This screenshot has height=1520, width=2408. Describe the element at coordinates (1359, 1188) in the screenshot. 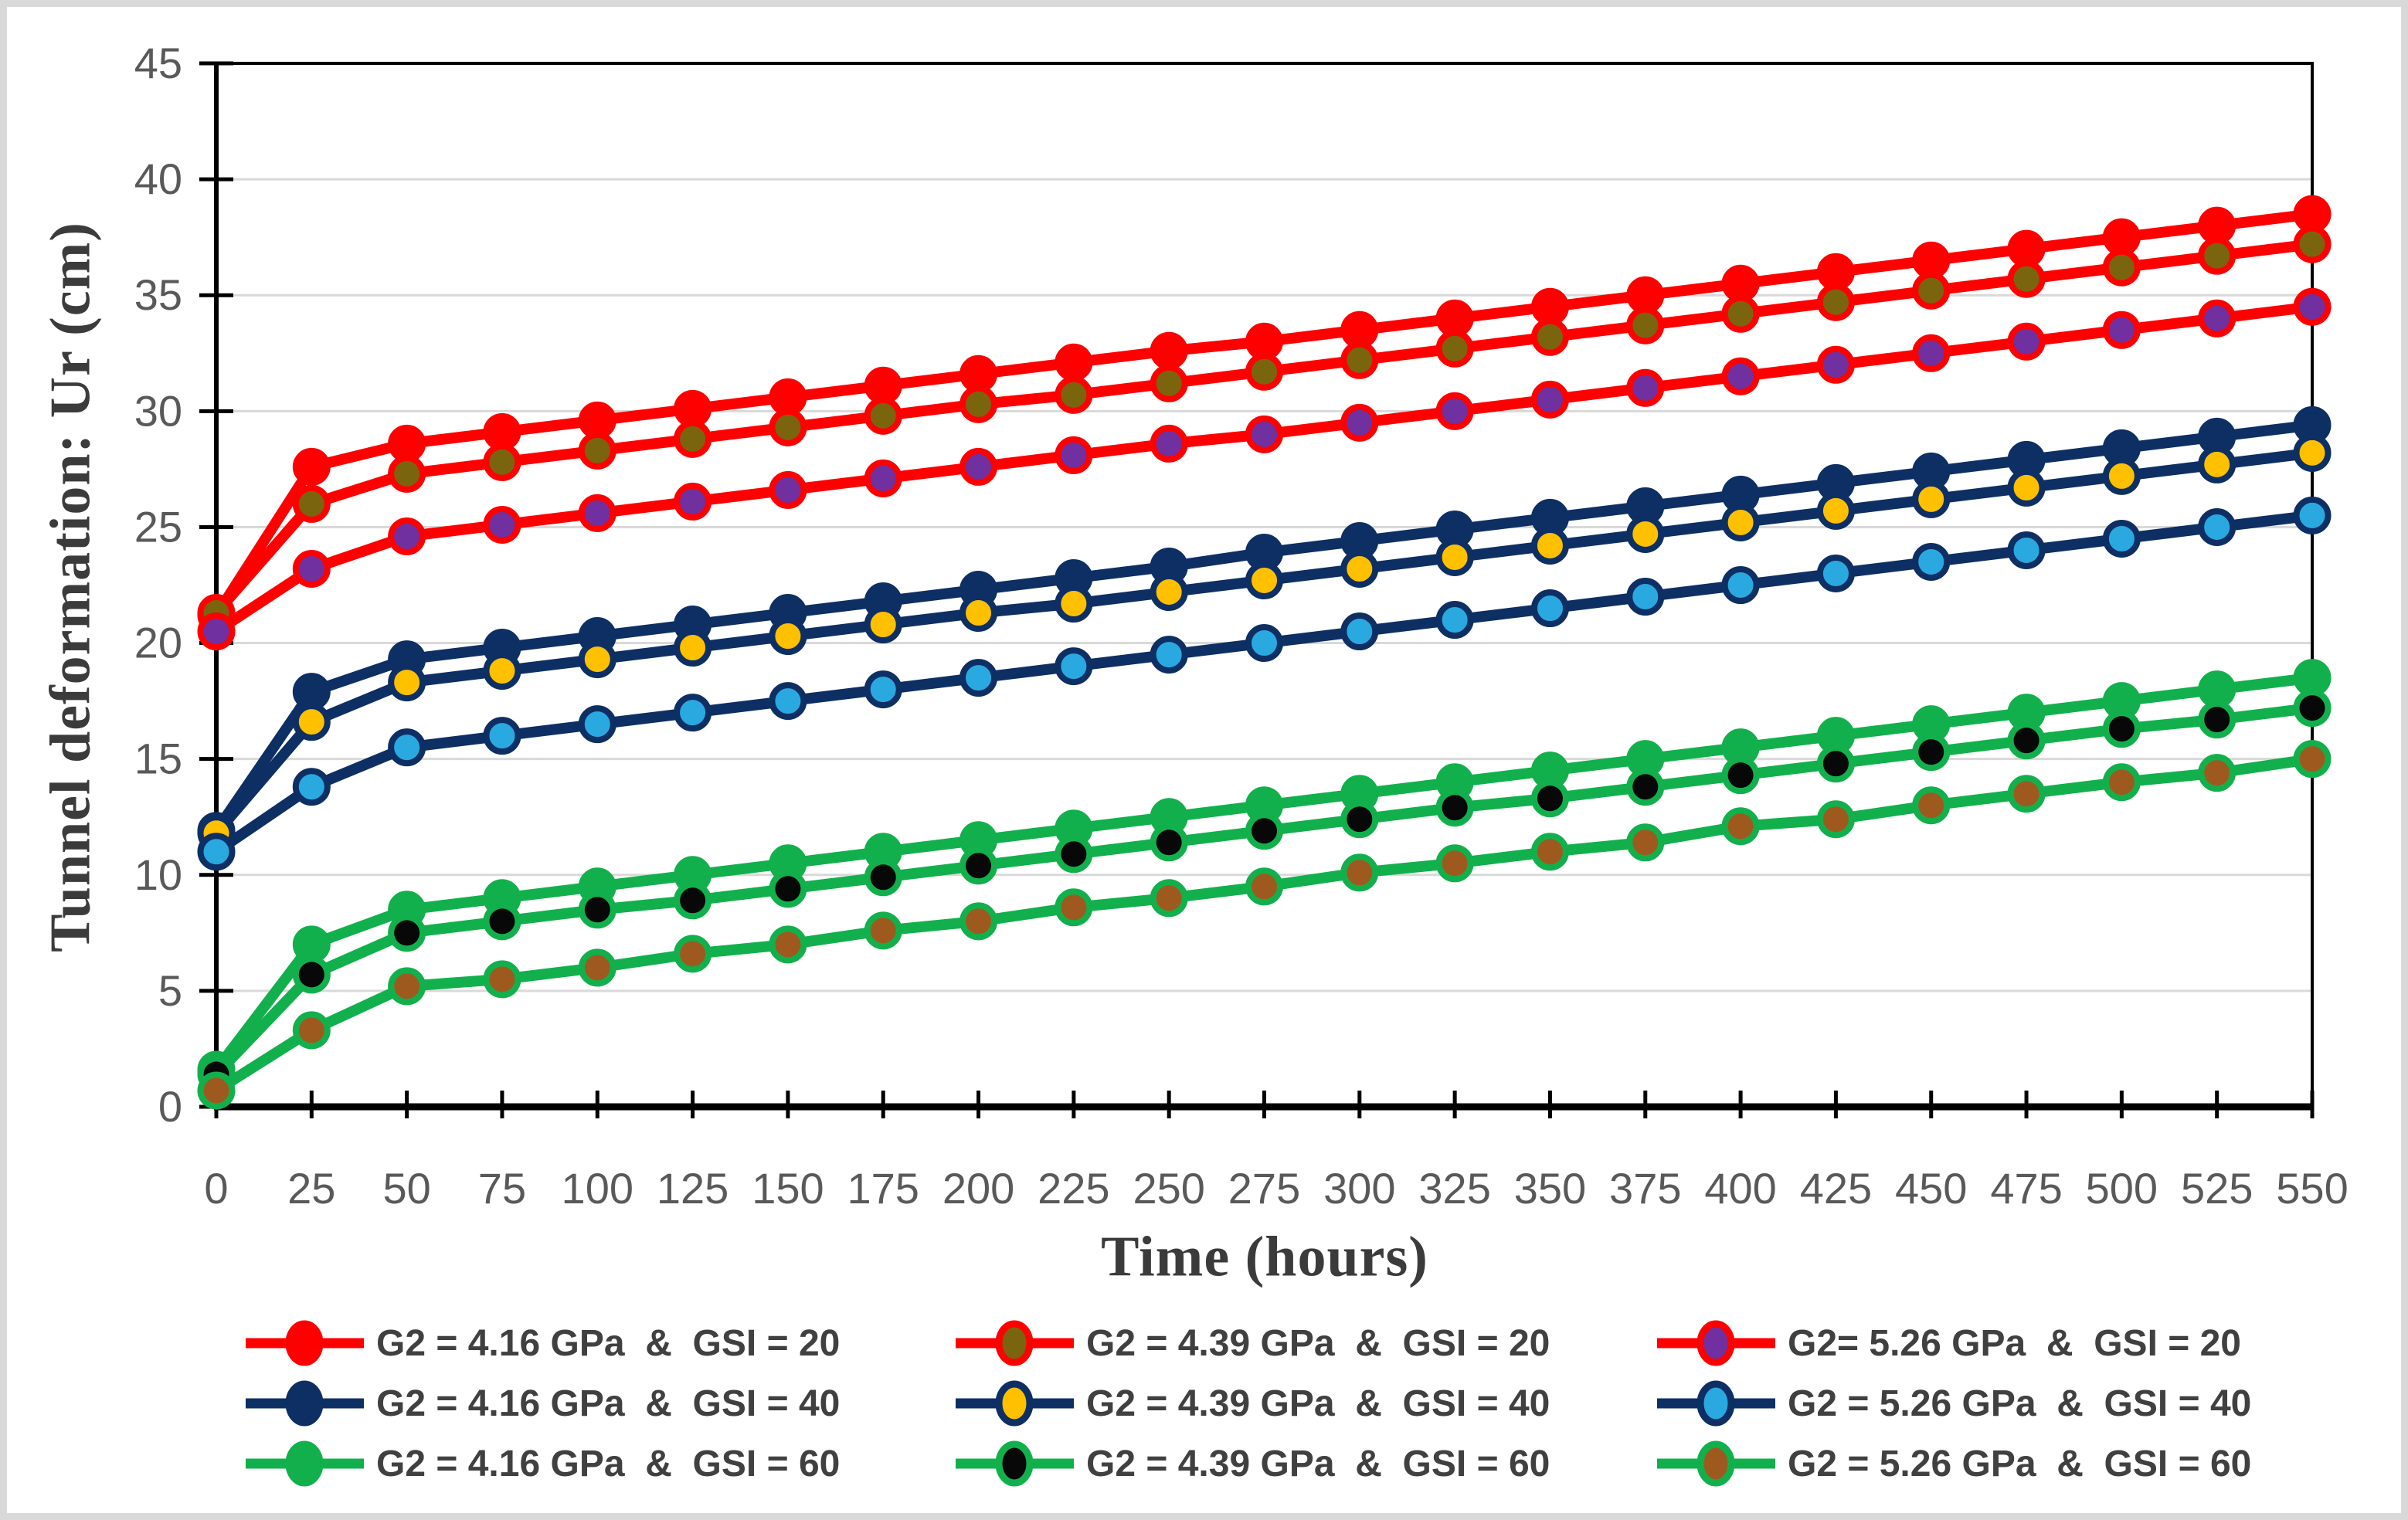

I see `x-tick-label: 300` at that location.